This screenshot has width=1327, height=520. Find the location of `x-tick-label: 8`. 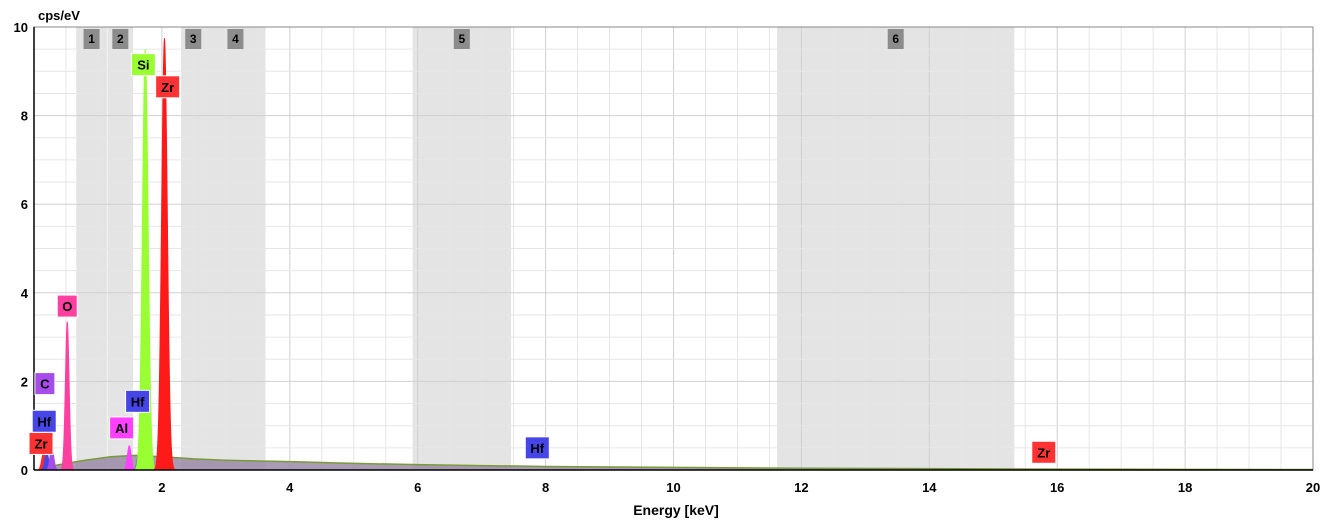

x-tick-label: 8 is located at coordinates (545, 487).